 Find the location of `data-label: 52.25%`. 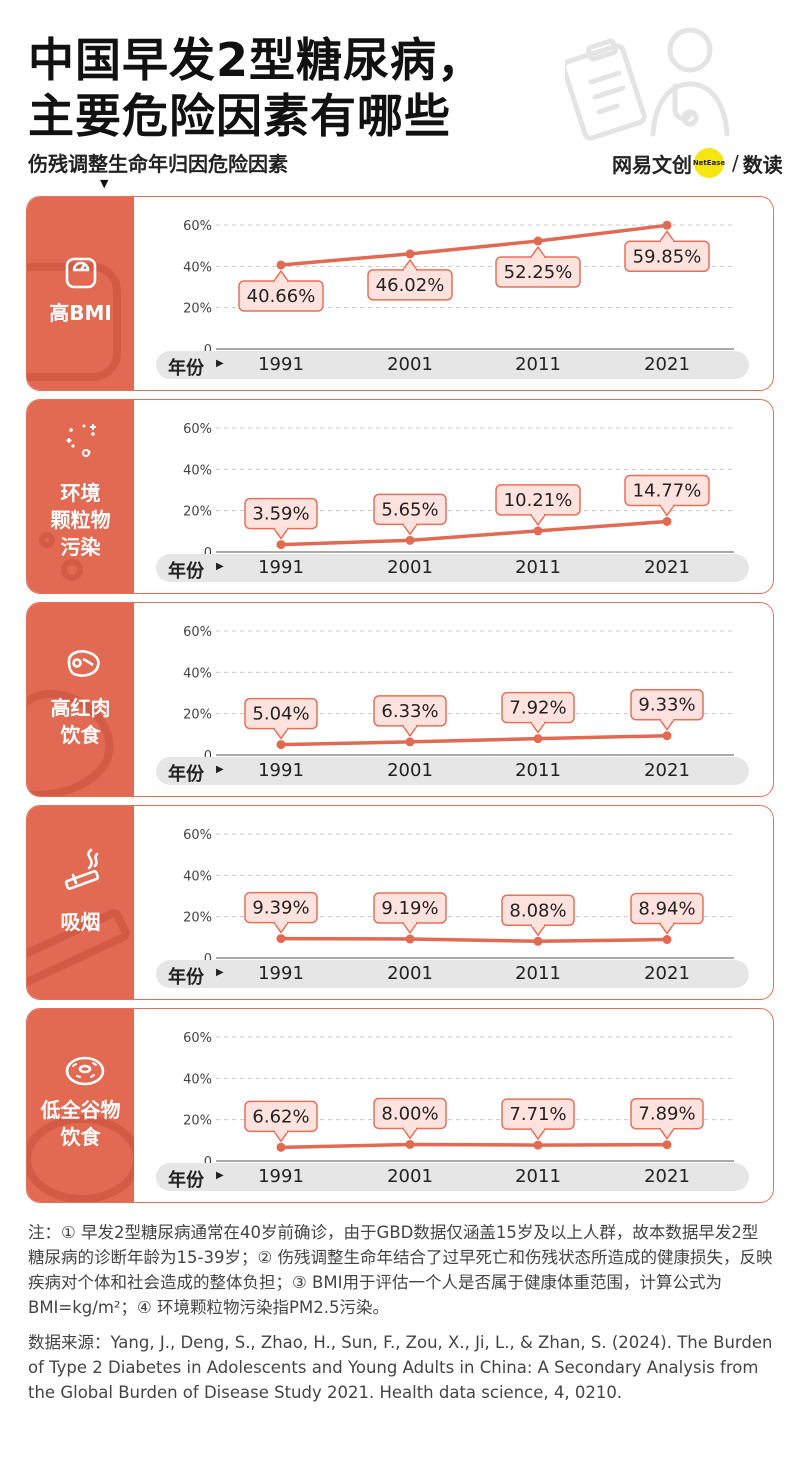

data-label: 52.25% is located at coordinates (538, 267).